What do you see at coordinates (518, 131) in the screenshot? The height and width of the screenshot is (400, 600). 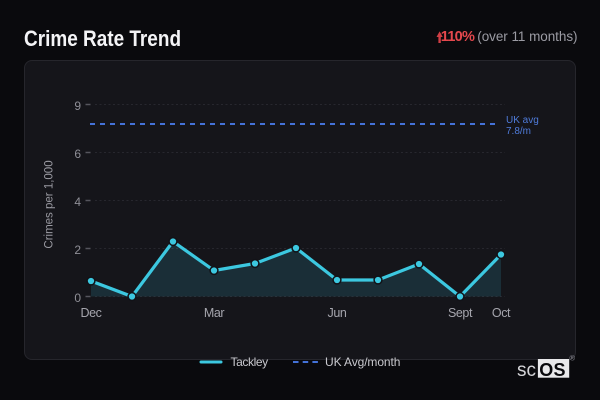 I see `svg-text: 7.8/m` at bounding box center [518, 131].